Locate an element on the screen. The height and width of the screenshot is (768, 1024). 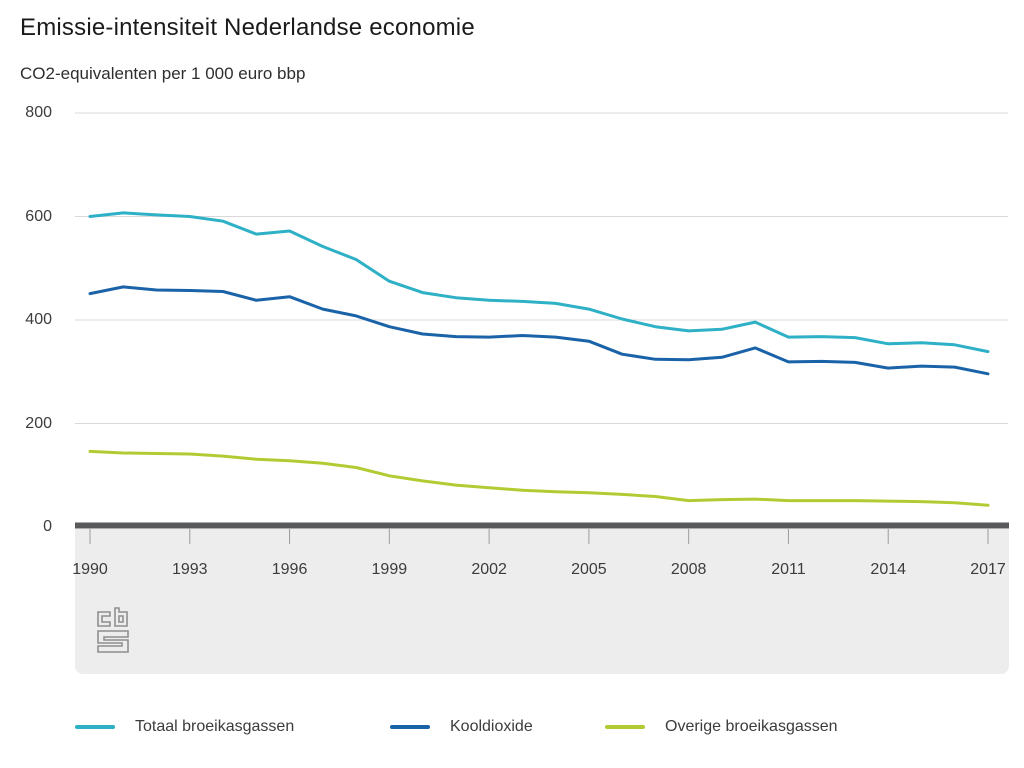
legend-item-2: Kooldioxide is located at coordinates (461, 727).